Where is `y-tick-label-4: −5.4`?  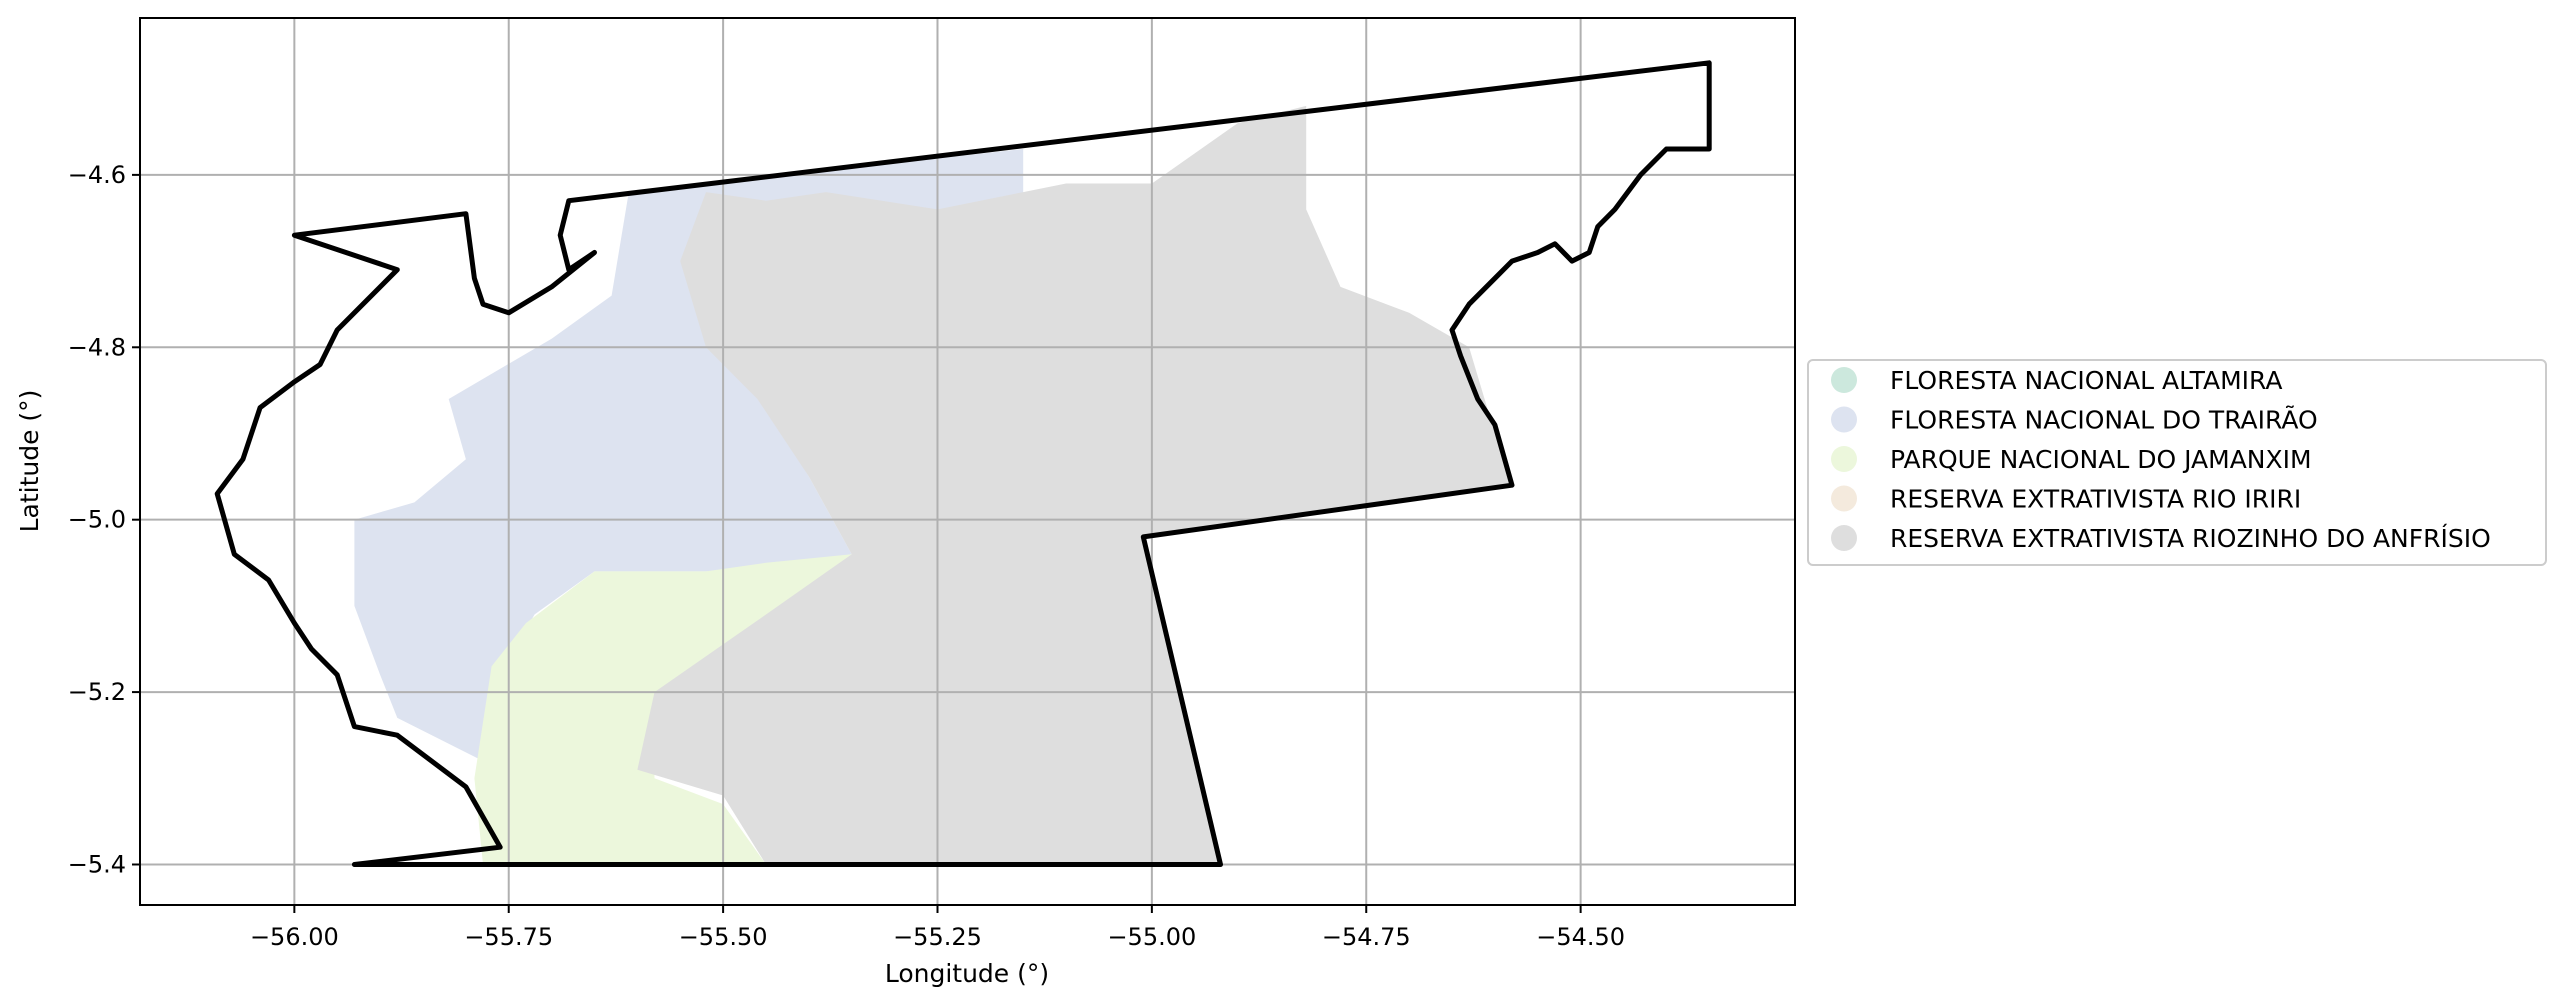
y-tick-label-4: −5.4 is located at coordinates (97, 864).